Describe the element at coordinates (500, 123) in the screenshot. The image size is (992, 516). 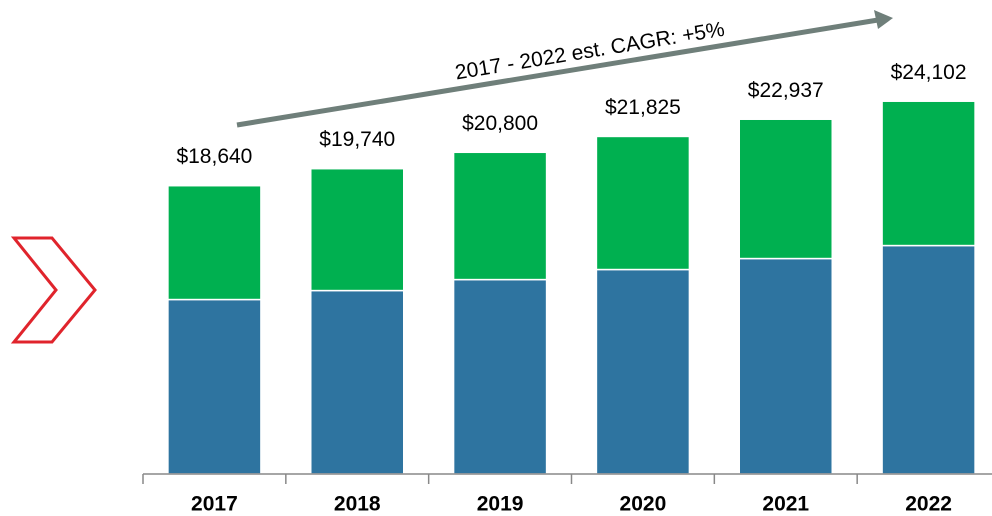
I see `total-label: $20,800` at that location.